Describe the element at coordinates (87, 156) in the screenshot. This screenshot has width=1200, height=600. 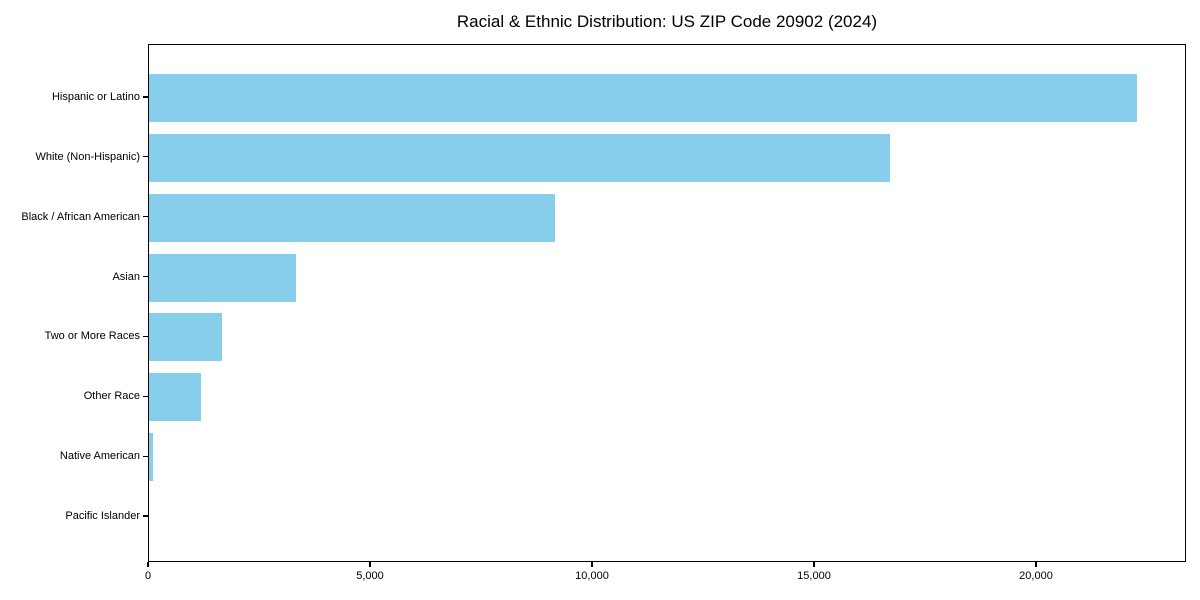
I see `y-tick-label: White (Non-Hispanic)` at that location.